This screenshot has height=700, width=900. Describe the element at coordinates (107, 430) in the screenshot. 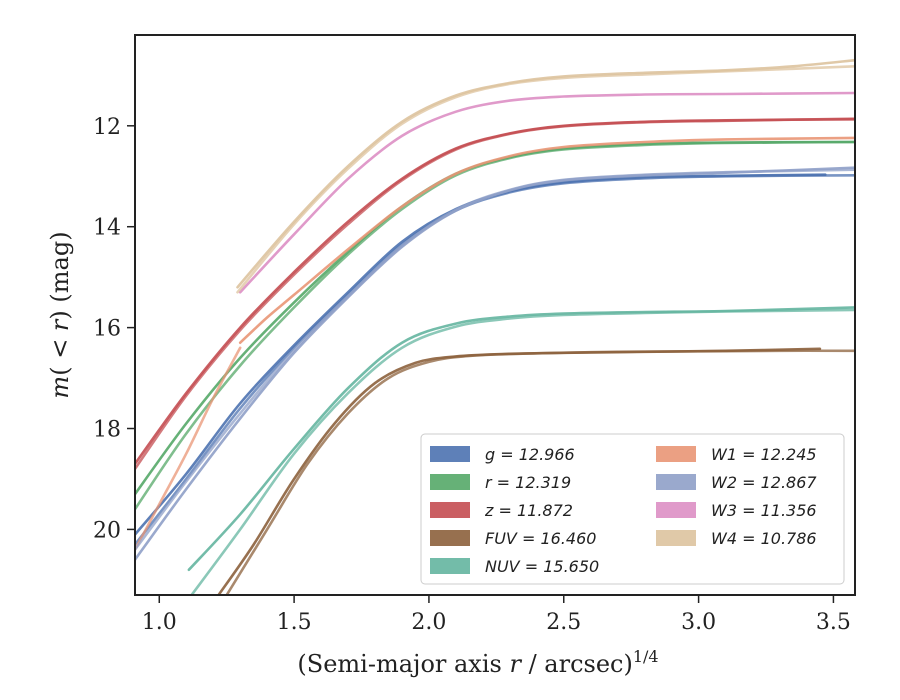

I see `y-tick-label: 18` at that location.